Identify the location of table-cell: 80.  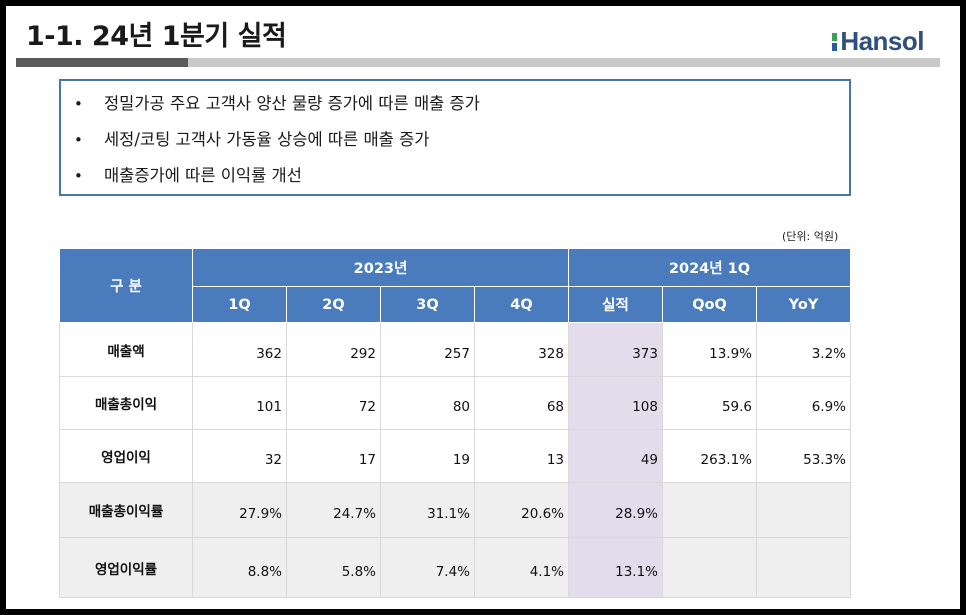
(427, 403).